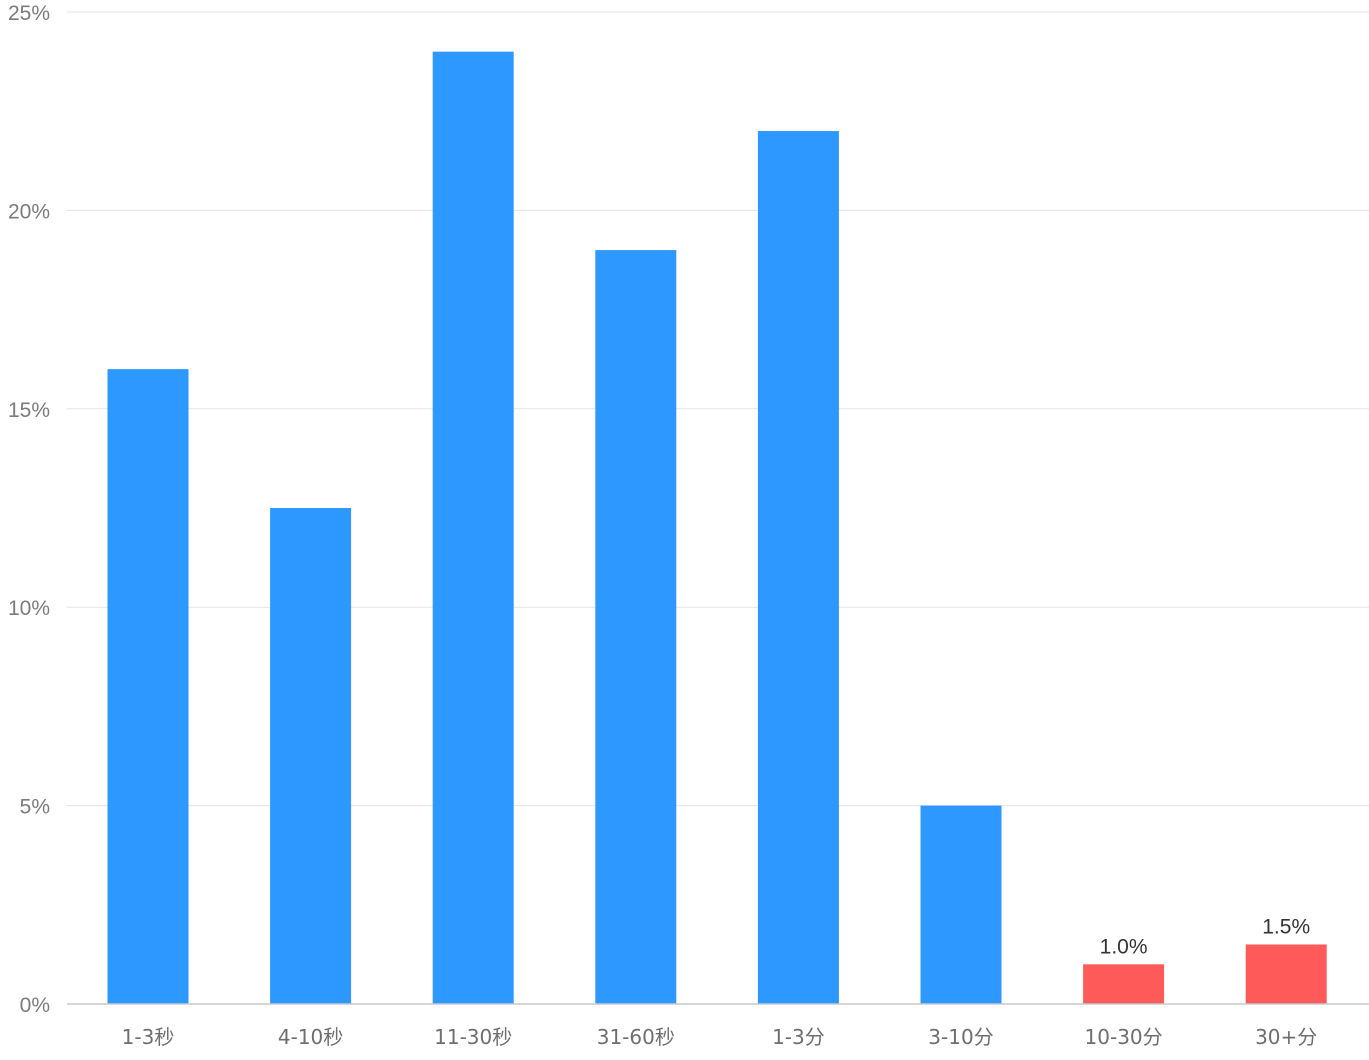  Describe the element at coordinates (1286, 1037) in the screenshot. I see `x-tick-label: 30+分` at that location.